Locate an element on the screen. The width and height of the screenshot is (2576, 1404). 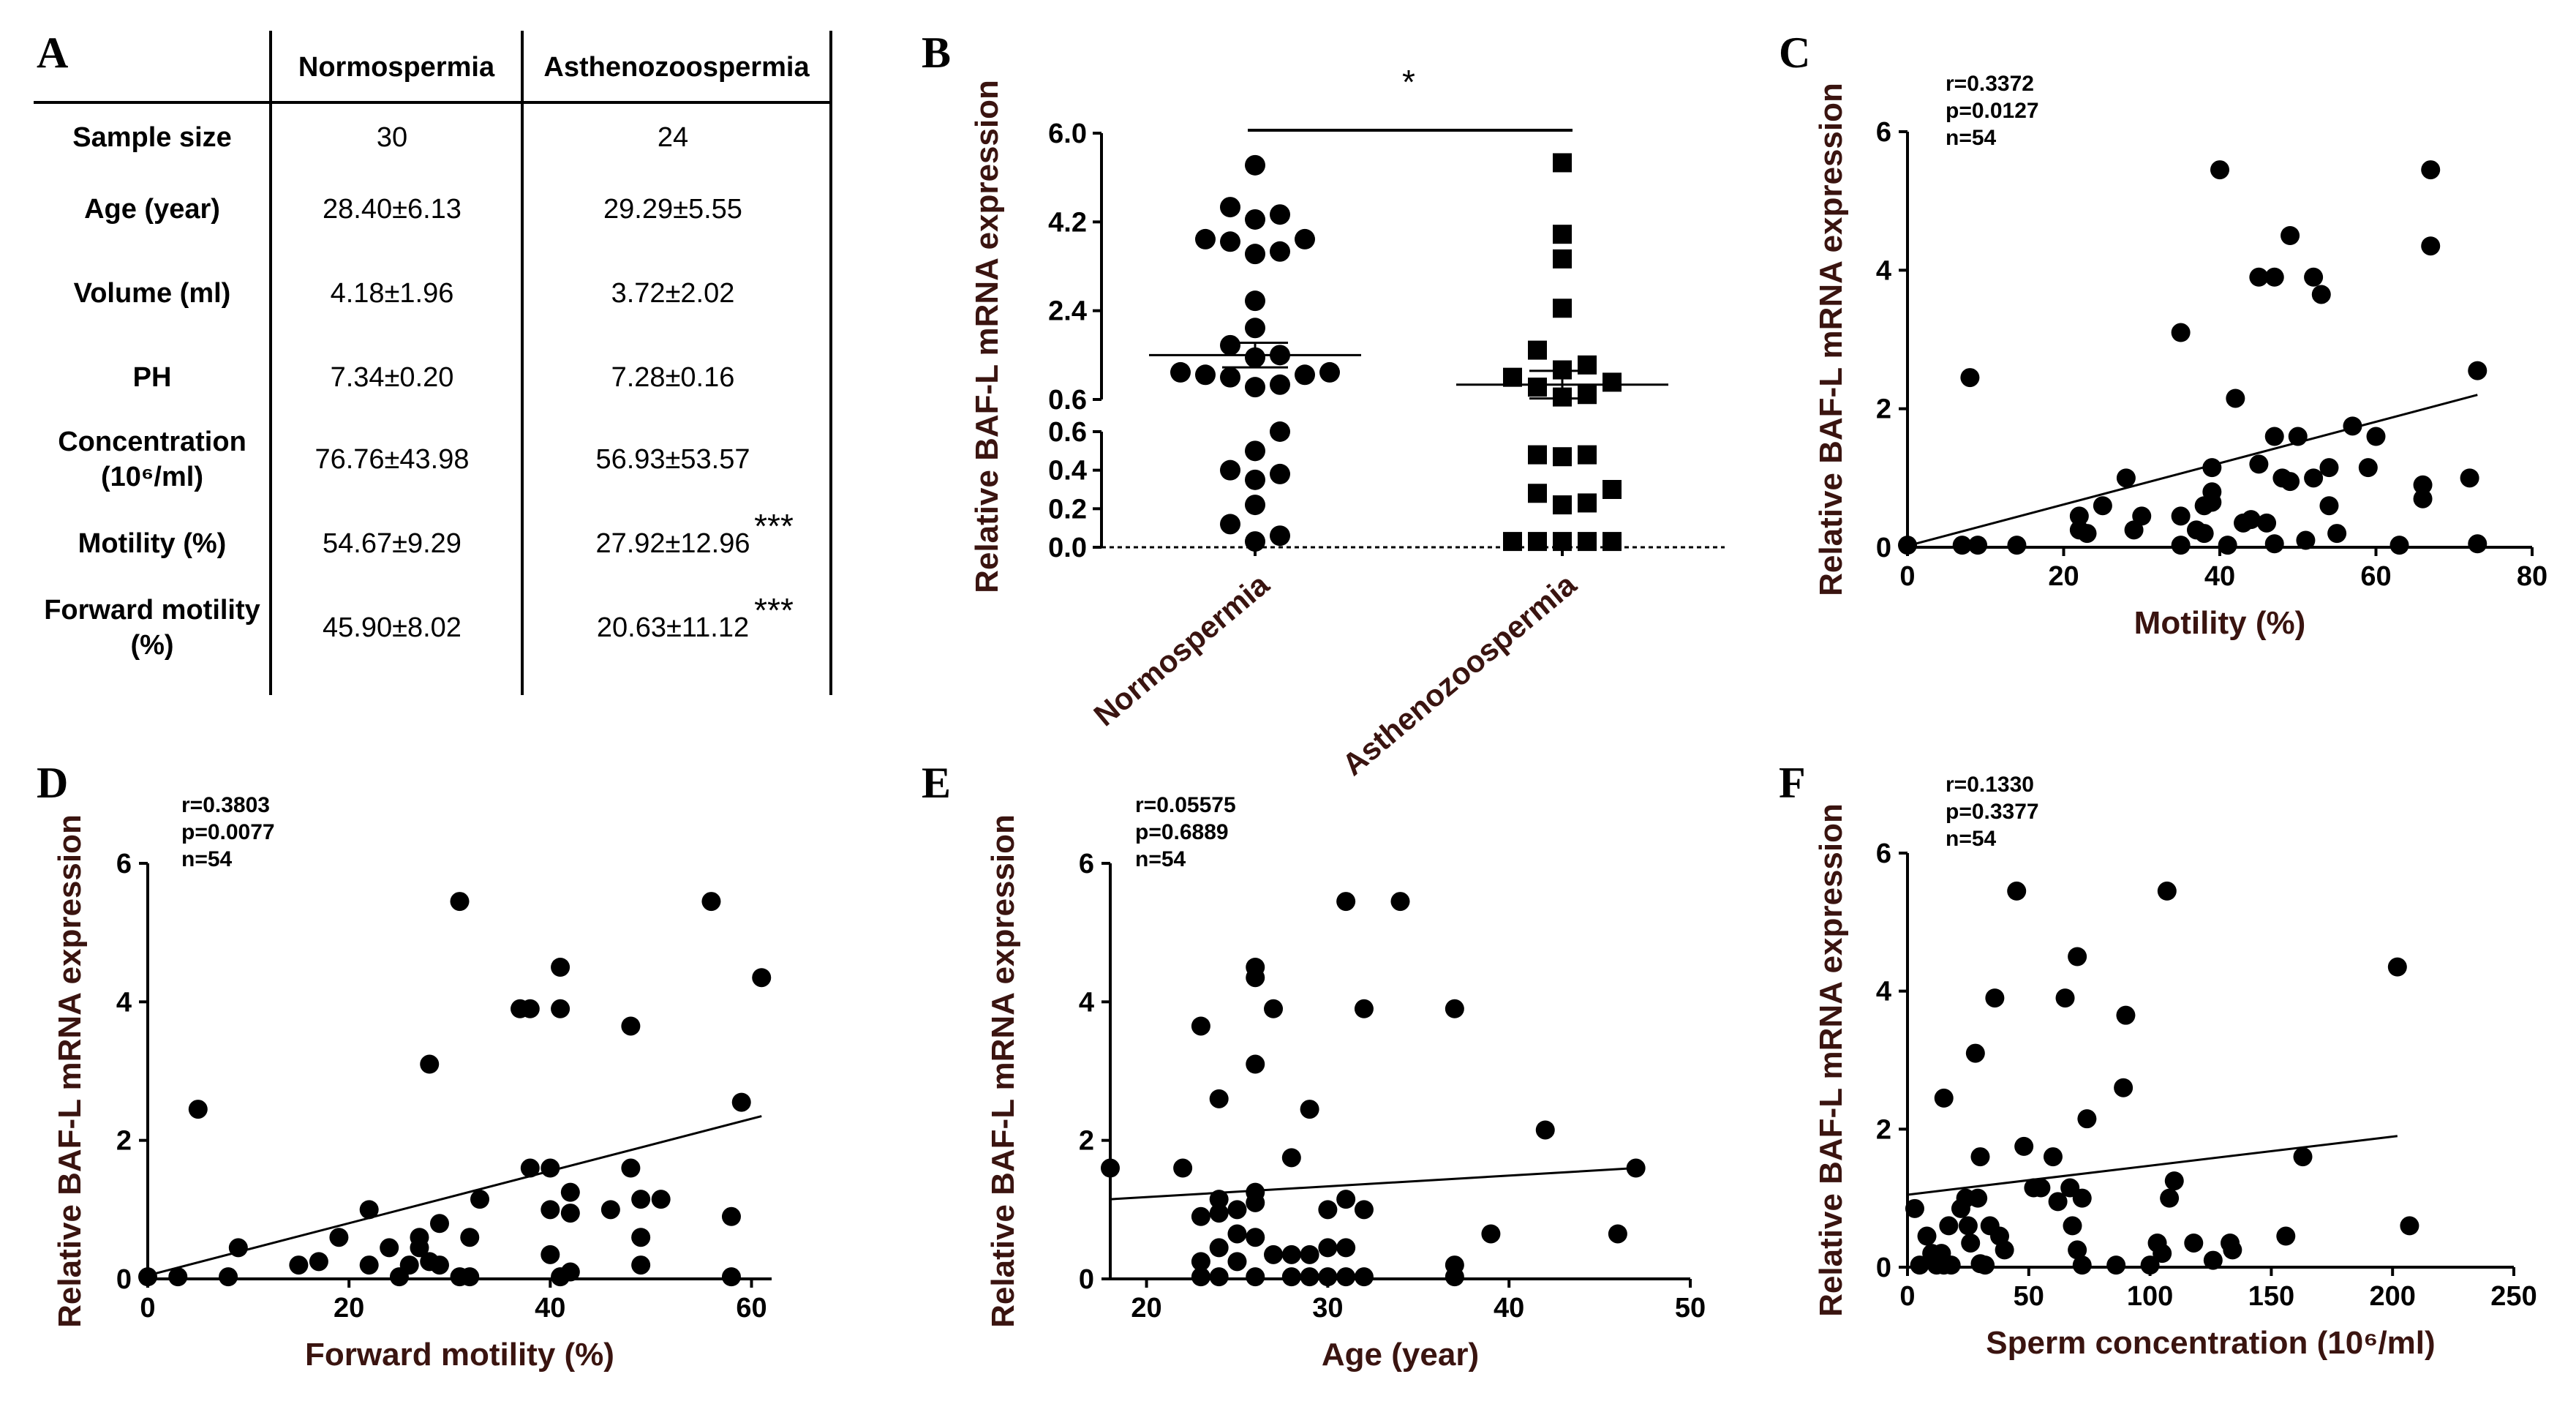
correlation-stat: r=0.1330 is located at coordinates (1990, 785).